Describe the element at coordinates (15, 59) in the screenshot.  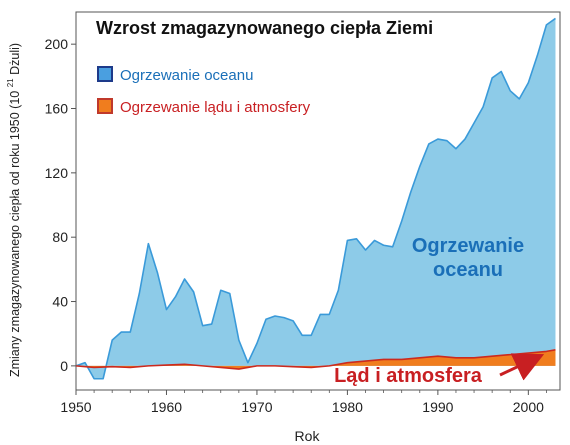
I see `y-axis-label-tail: Dżuli)` at that location.